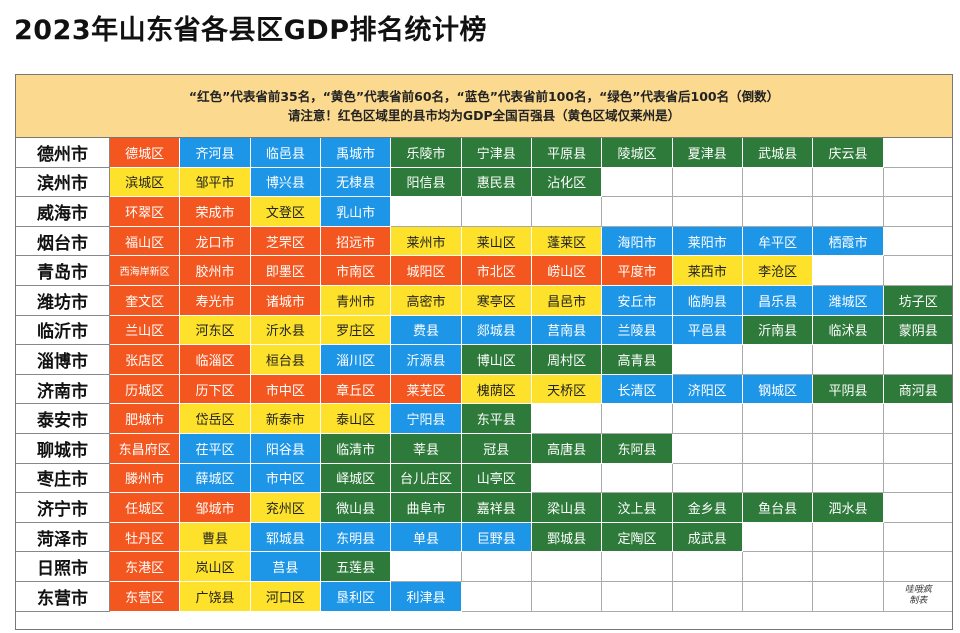  I want to click on county-cell: 定陶区, so click(637, 537).